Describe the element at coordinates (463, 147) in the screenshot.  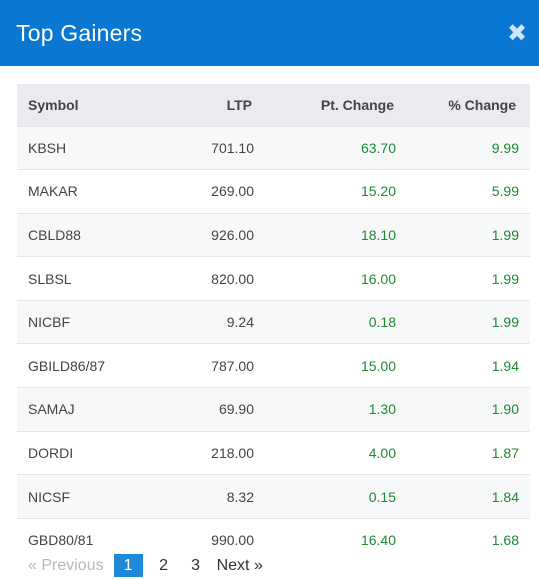
I see `pct-change-cell: 9.99` at that location.